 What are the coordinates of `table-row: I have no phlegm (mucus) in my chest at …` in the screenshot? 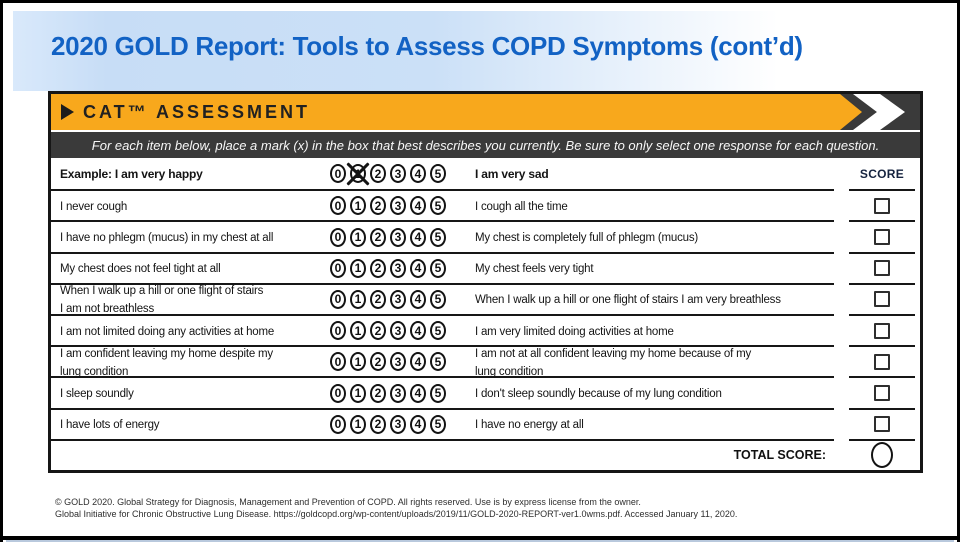 It's located at (485, 235).